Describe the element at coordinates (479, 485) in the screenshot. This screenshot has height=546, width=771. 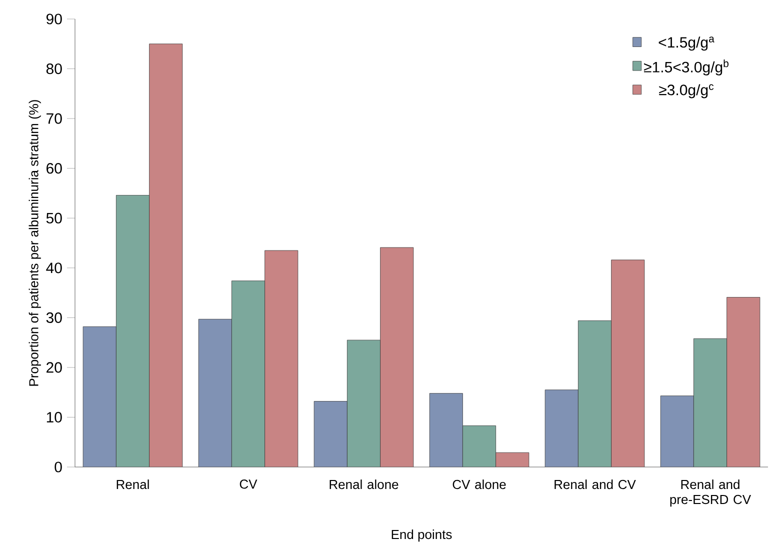
I see `x-tick-label: CV alone` at that location.